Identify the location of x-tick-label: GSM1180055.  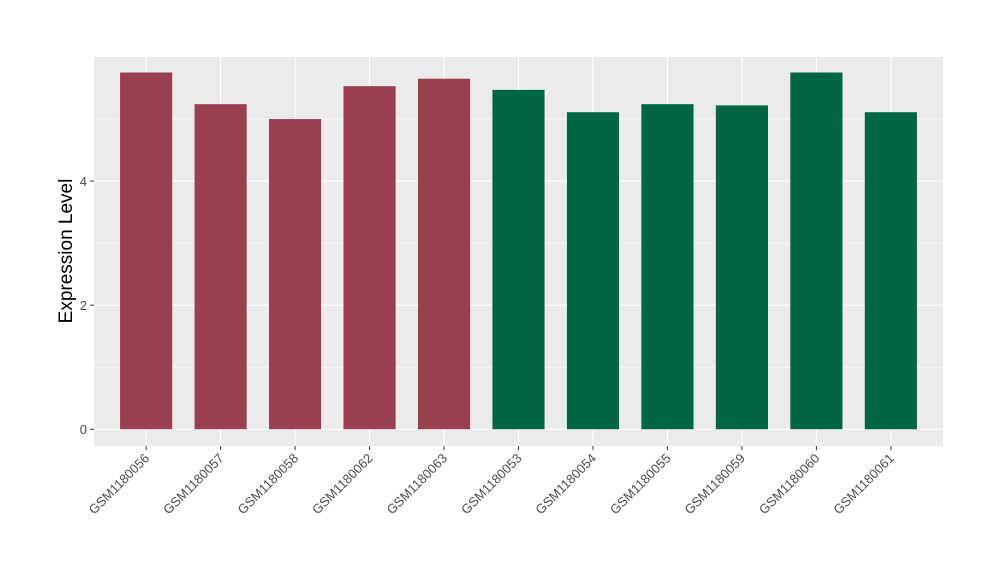
(640, 484).